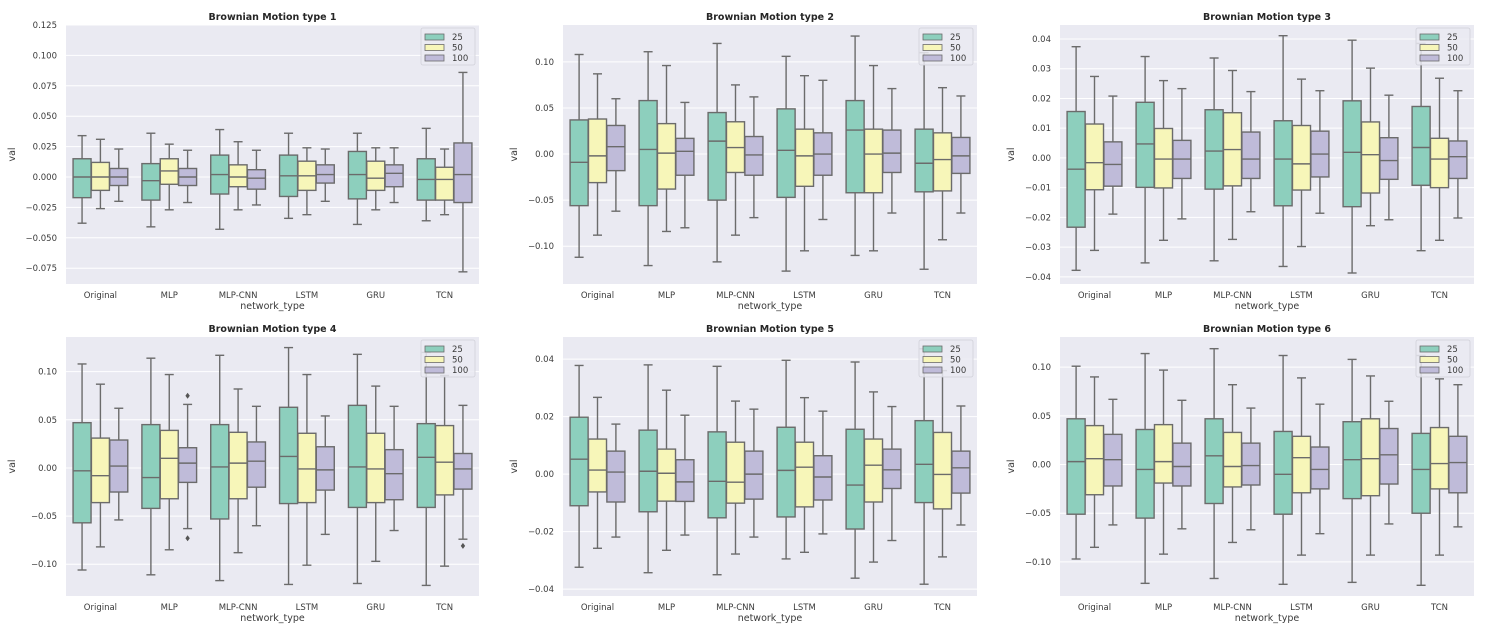 The image size is (1485, 630). I want to click on plot-area, so click(1267, 466).